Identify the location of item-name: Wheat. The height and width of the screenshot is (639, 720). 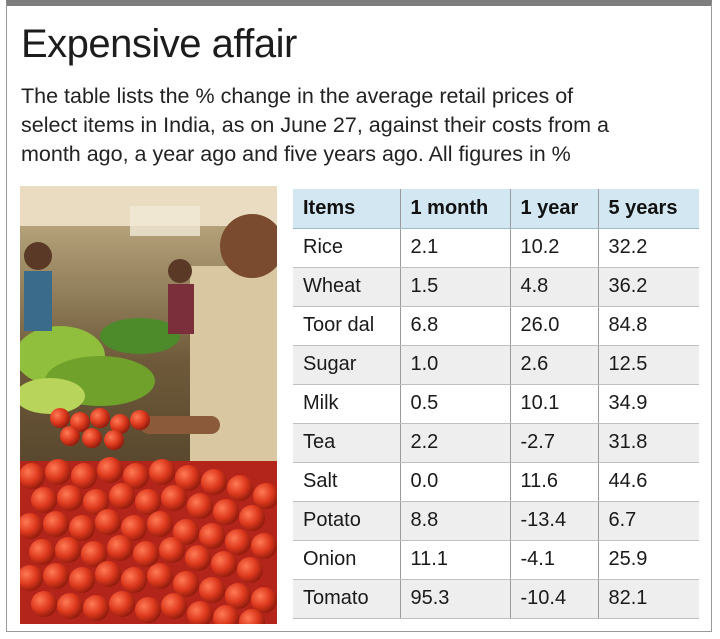
(346, 287).